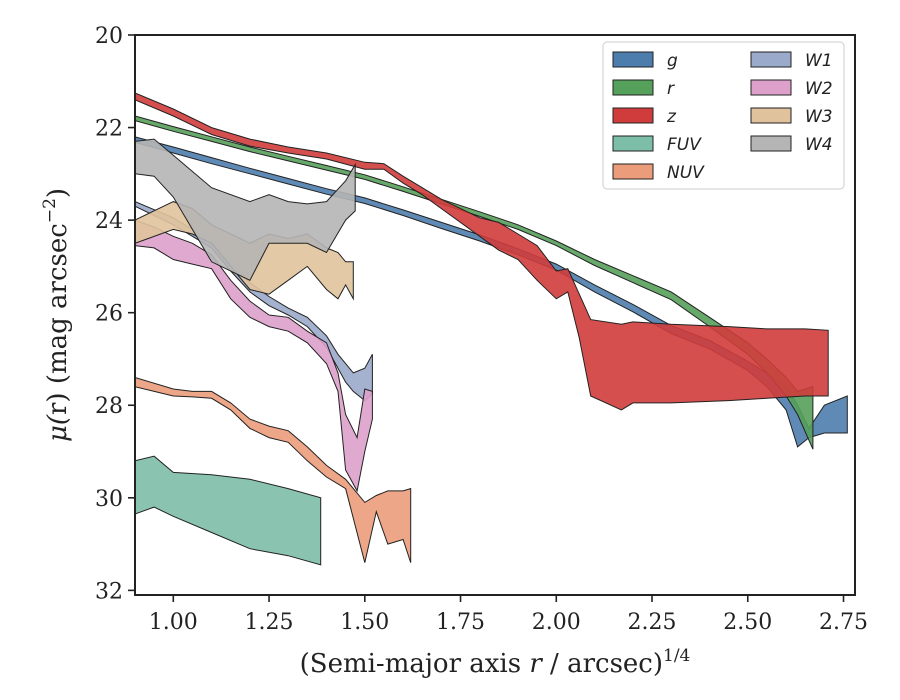 This screenshot has width=900, height=700. I want to click on y-tick-label: 20, so click(109, 36).